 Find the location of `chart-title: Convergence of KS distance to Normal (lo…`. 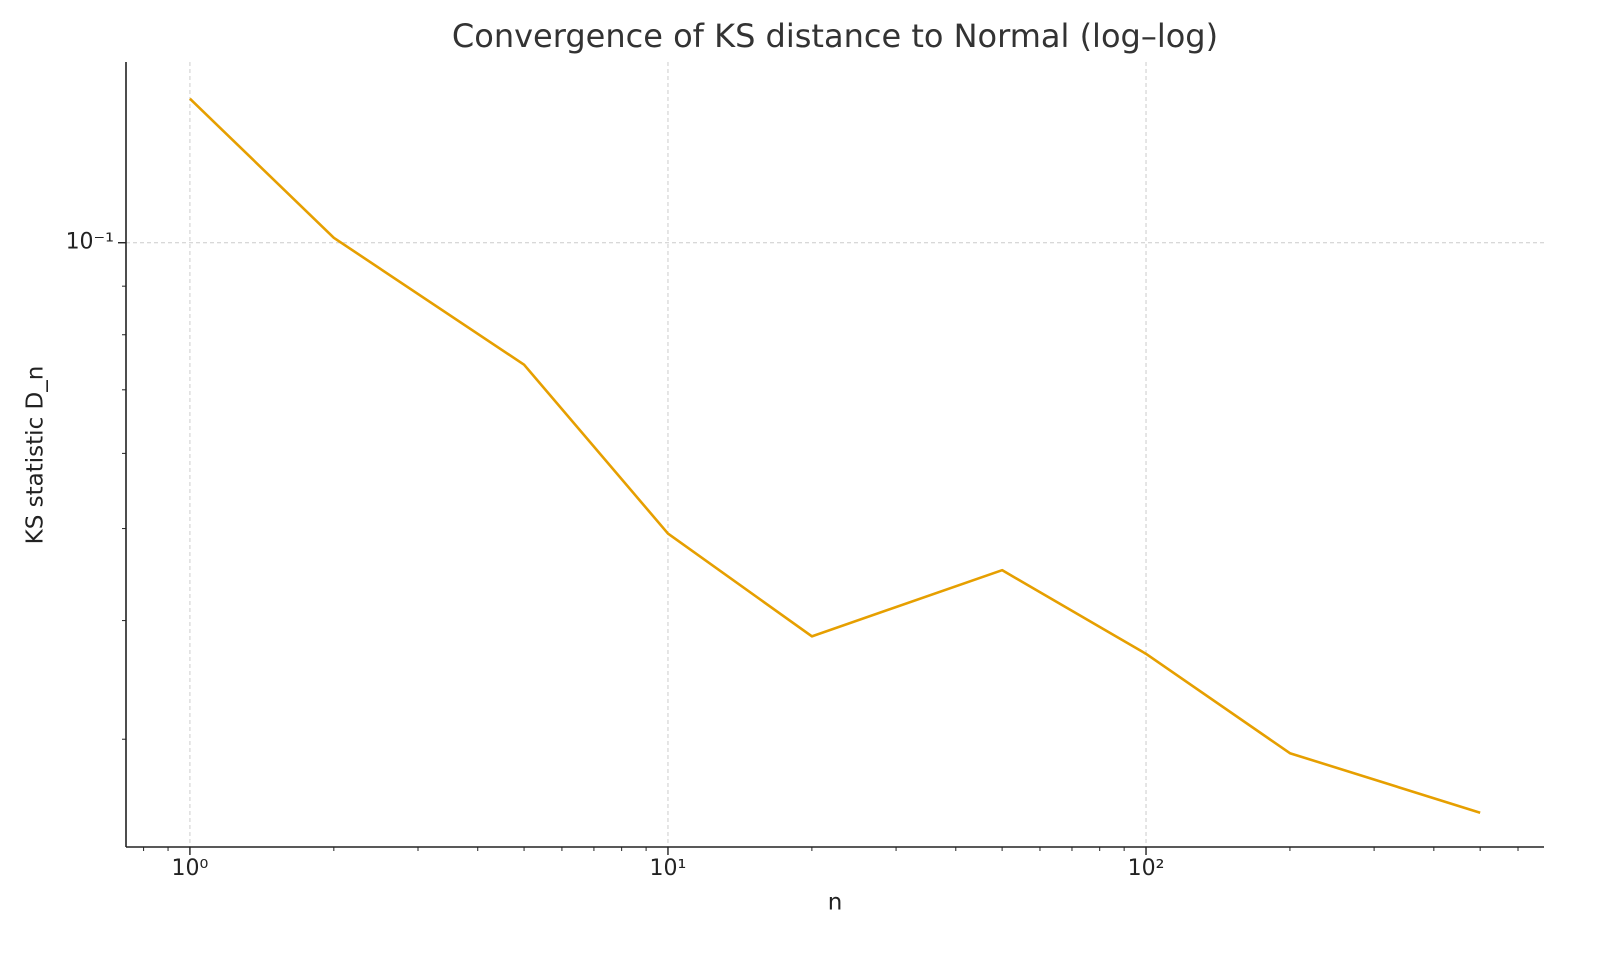

chart-title: Convergence of KS distance to Normal (lo… is located at coordinates (835, 36).